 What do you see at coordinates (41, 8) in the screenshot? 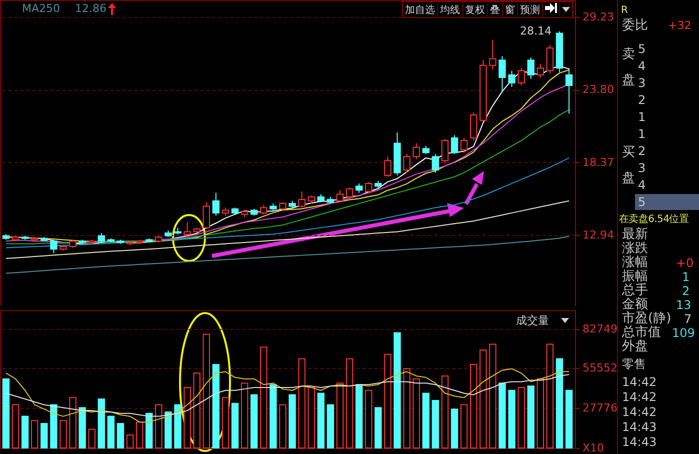
I see `text: MA250` at bounding box center [41, 8].